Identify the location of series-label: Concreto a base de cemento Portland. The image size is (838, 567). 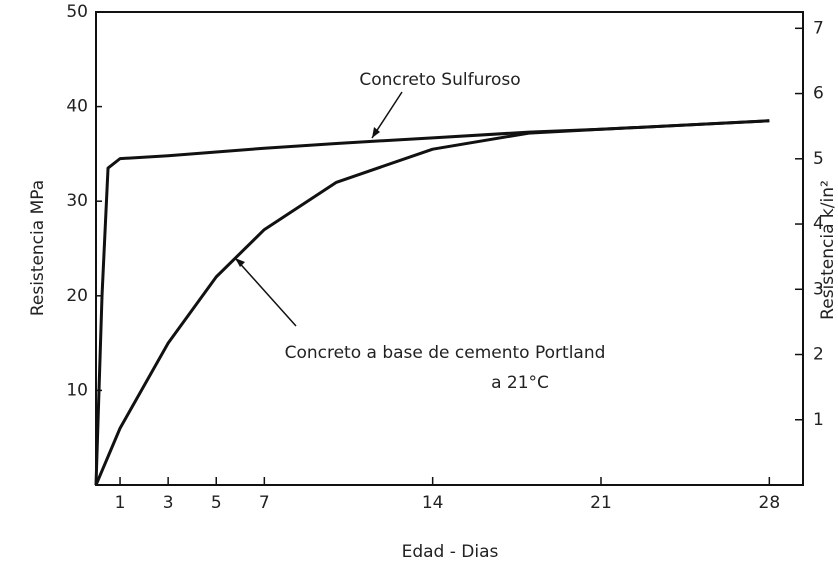
(445, 353).